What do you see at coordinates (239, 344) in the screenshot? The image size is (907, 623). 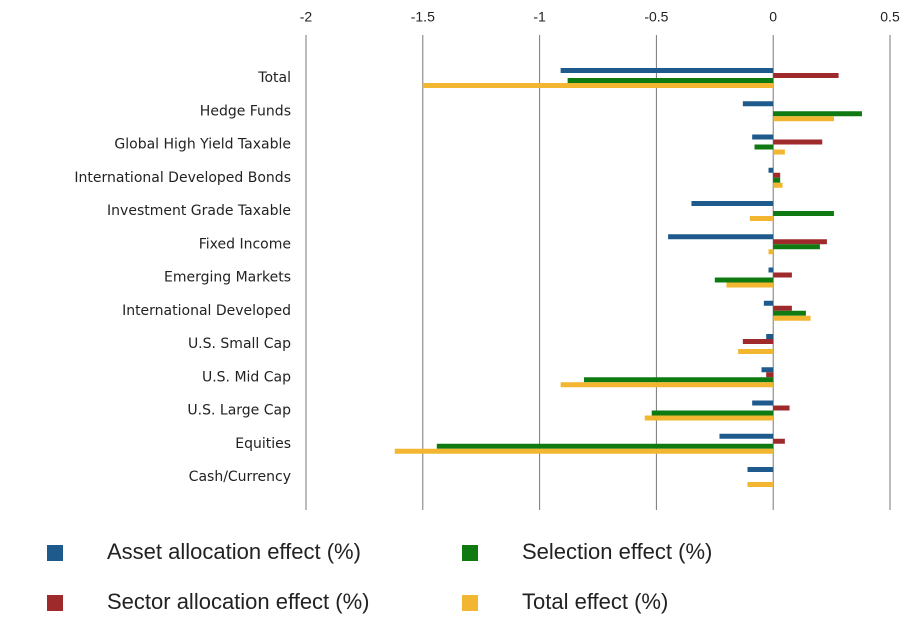 I see `y-tick-label: U.S. Small Cap` at bounding box center [239, 344].